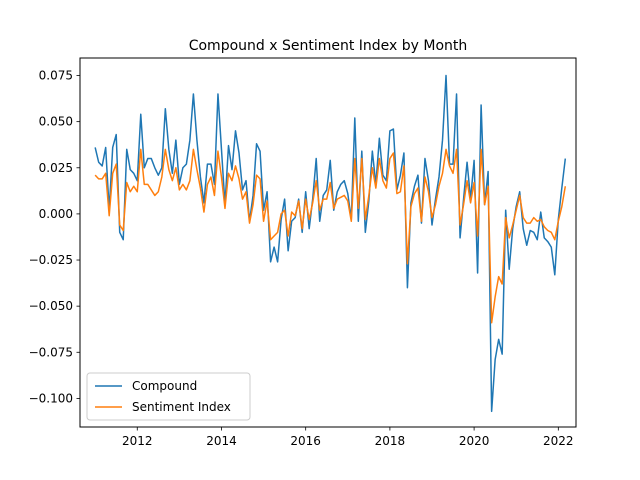  What do you see at coordinates (51, 306) in the screenshot?
I see `y-tick-label: −0.050` at bounding box center [51, 306].